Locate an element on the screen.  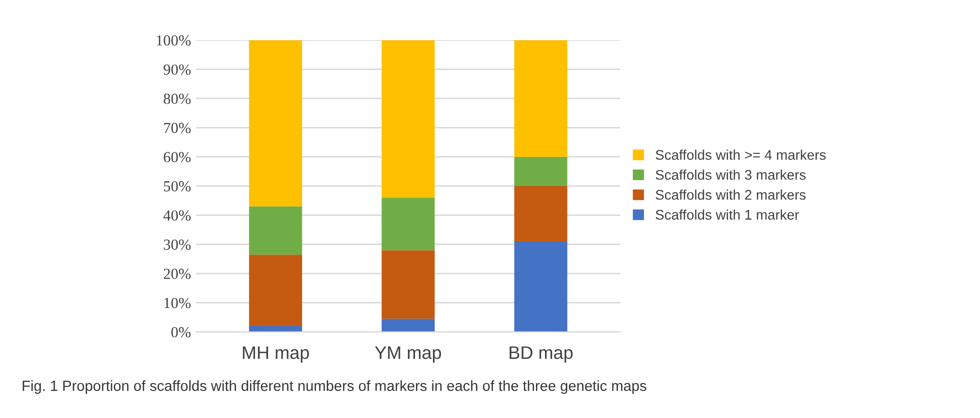
y-tick-label: 100% is located at coordinates (173, 40).